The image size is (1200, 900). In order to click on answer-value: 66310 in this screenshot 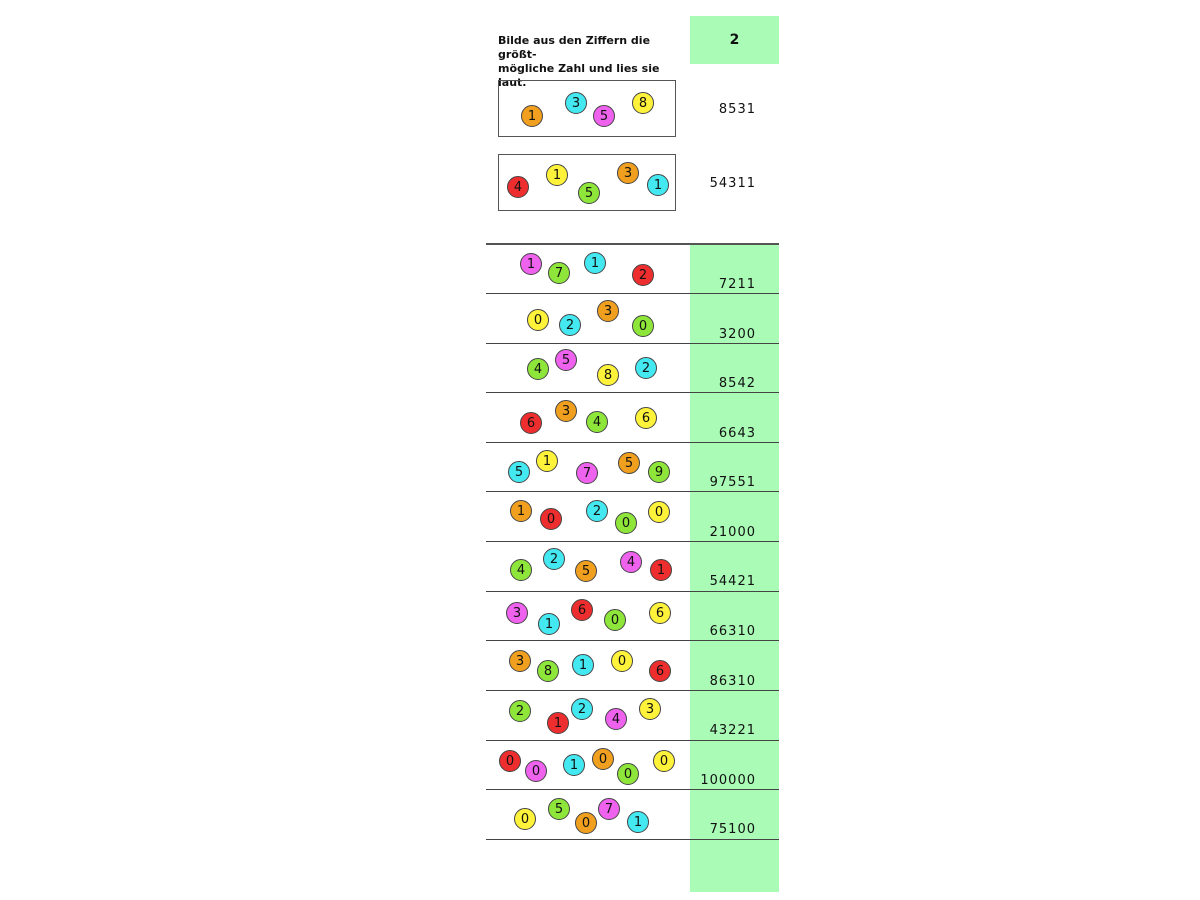, I will do `click(732, 631)`.